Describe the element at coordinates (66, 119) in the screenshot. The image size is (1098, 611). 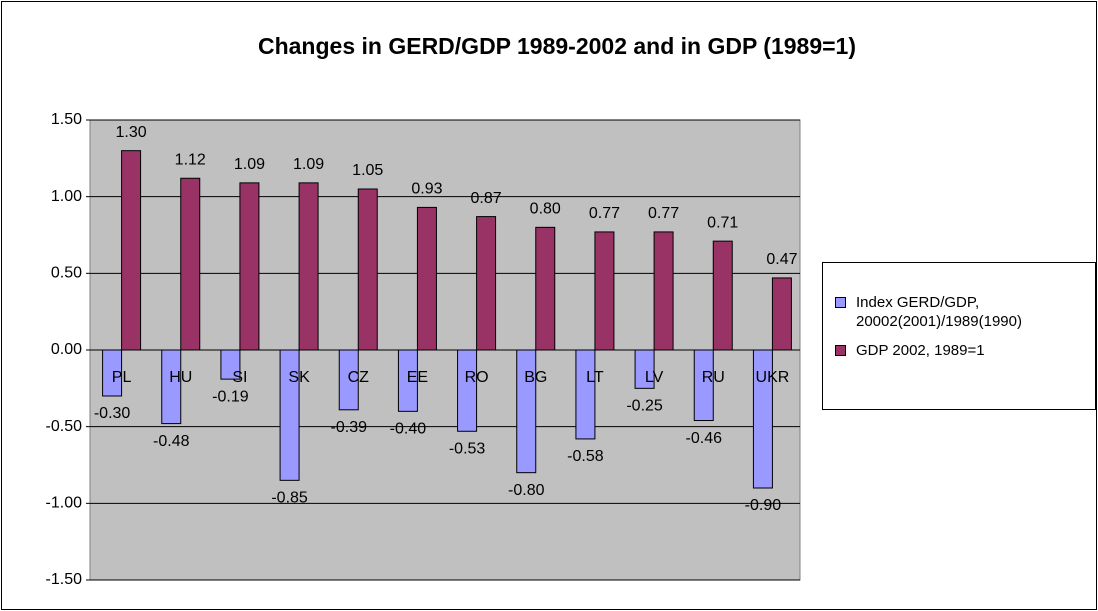
I see `y-tick-label: 1.50` at that location.